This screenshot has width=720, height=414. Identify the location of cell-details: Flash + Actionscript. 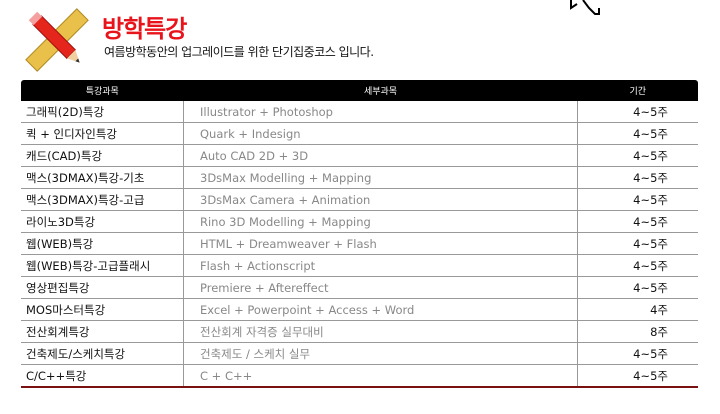
(380, 265).